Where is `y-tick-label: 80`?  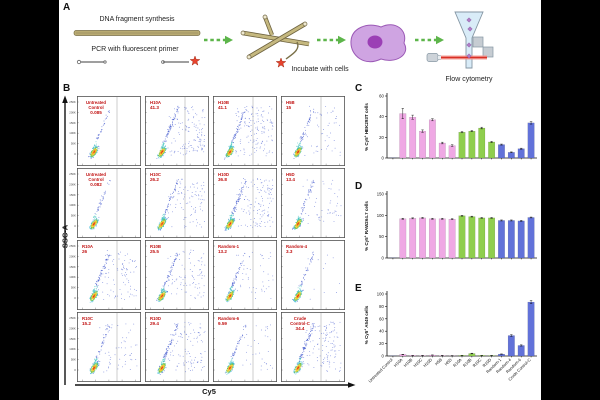
y-tick-label: 80 is located at coordinates (381, 306).